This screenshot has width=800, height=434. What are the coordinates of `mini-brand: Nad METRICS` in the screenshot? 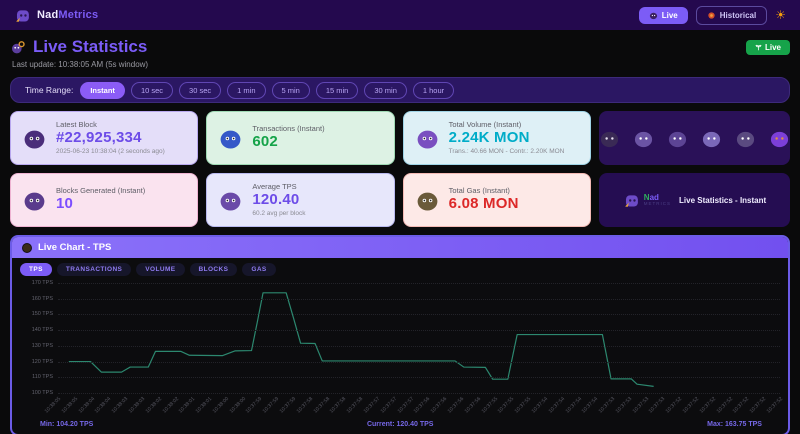 It's located at (647, 200).